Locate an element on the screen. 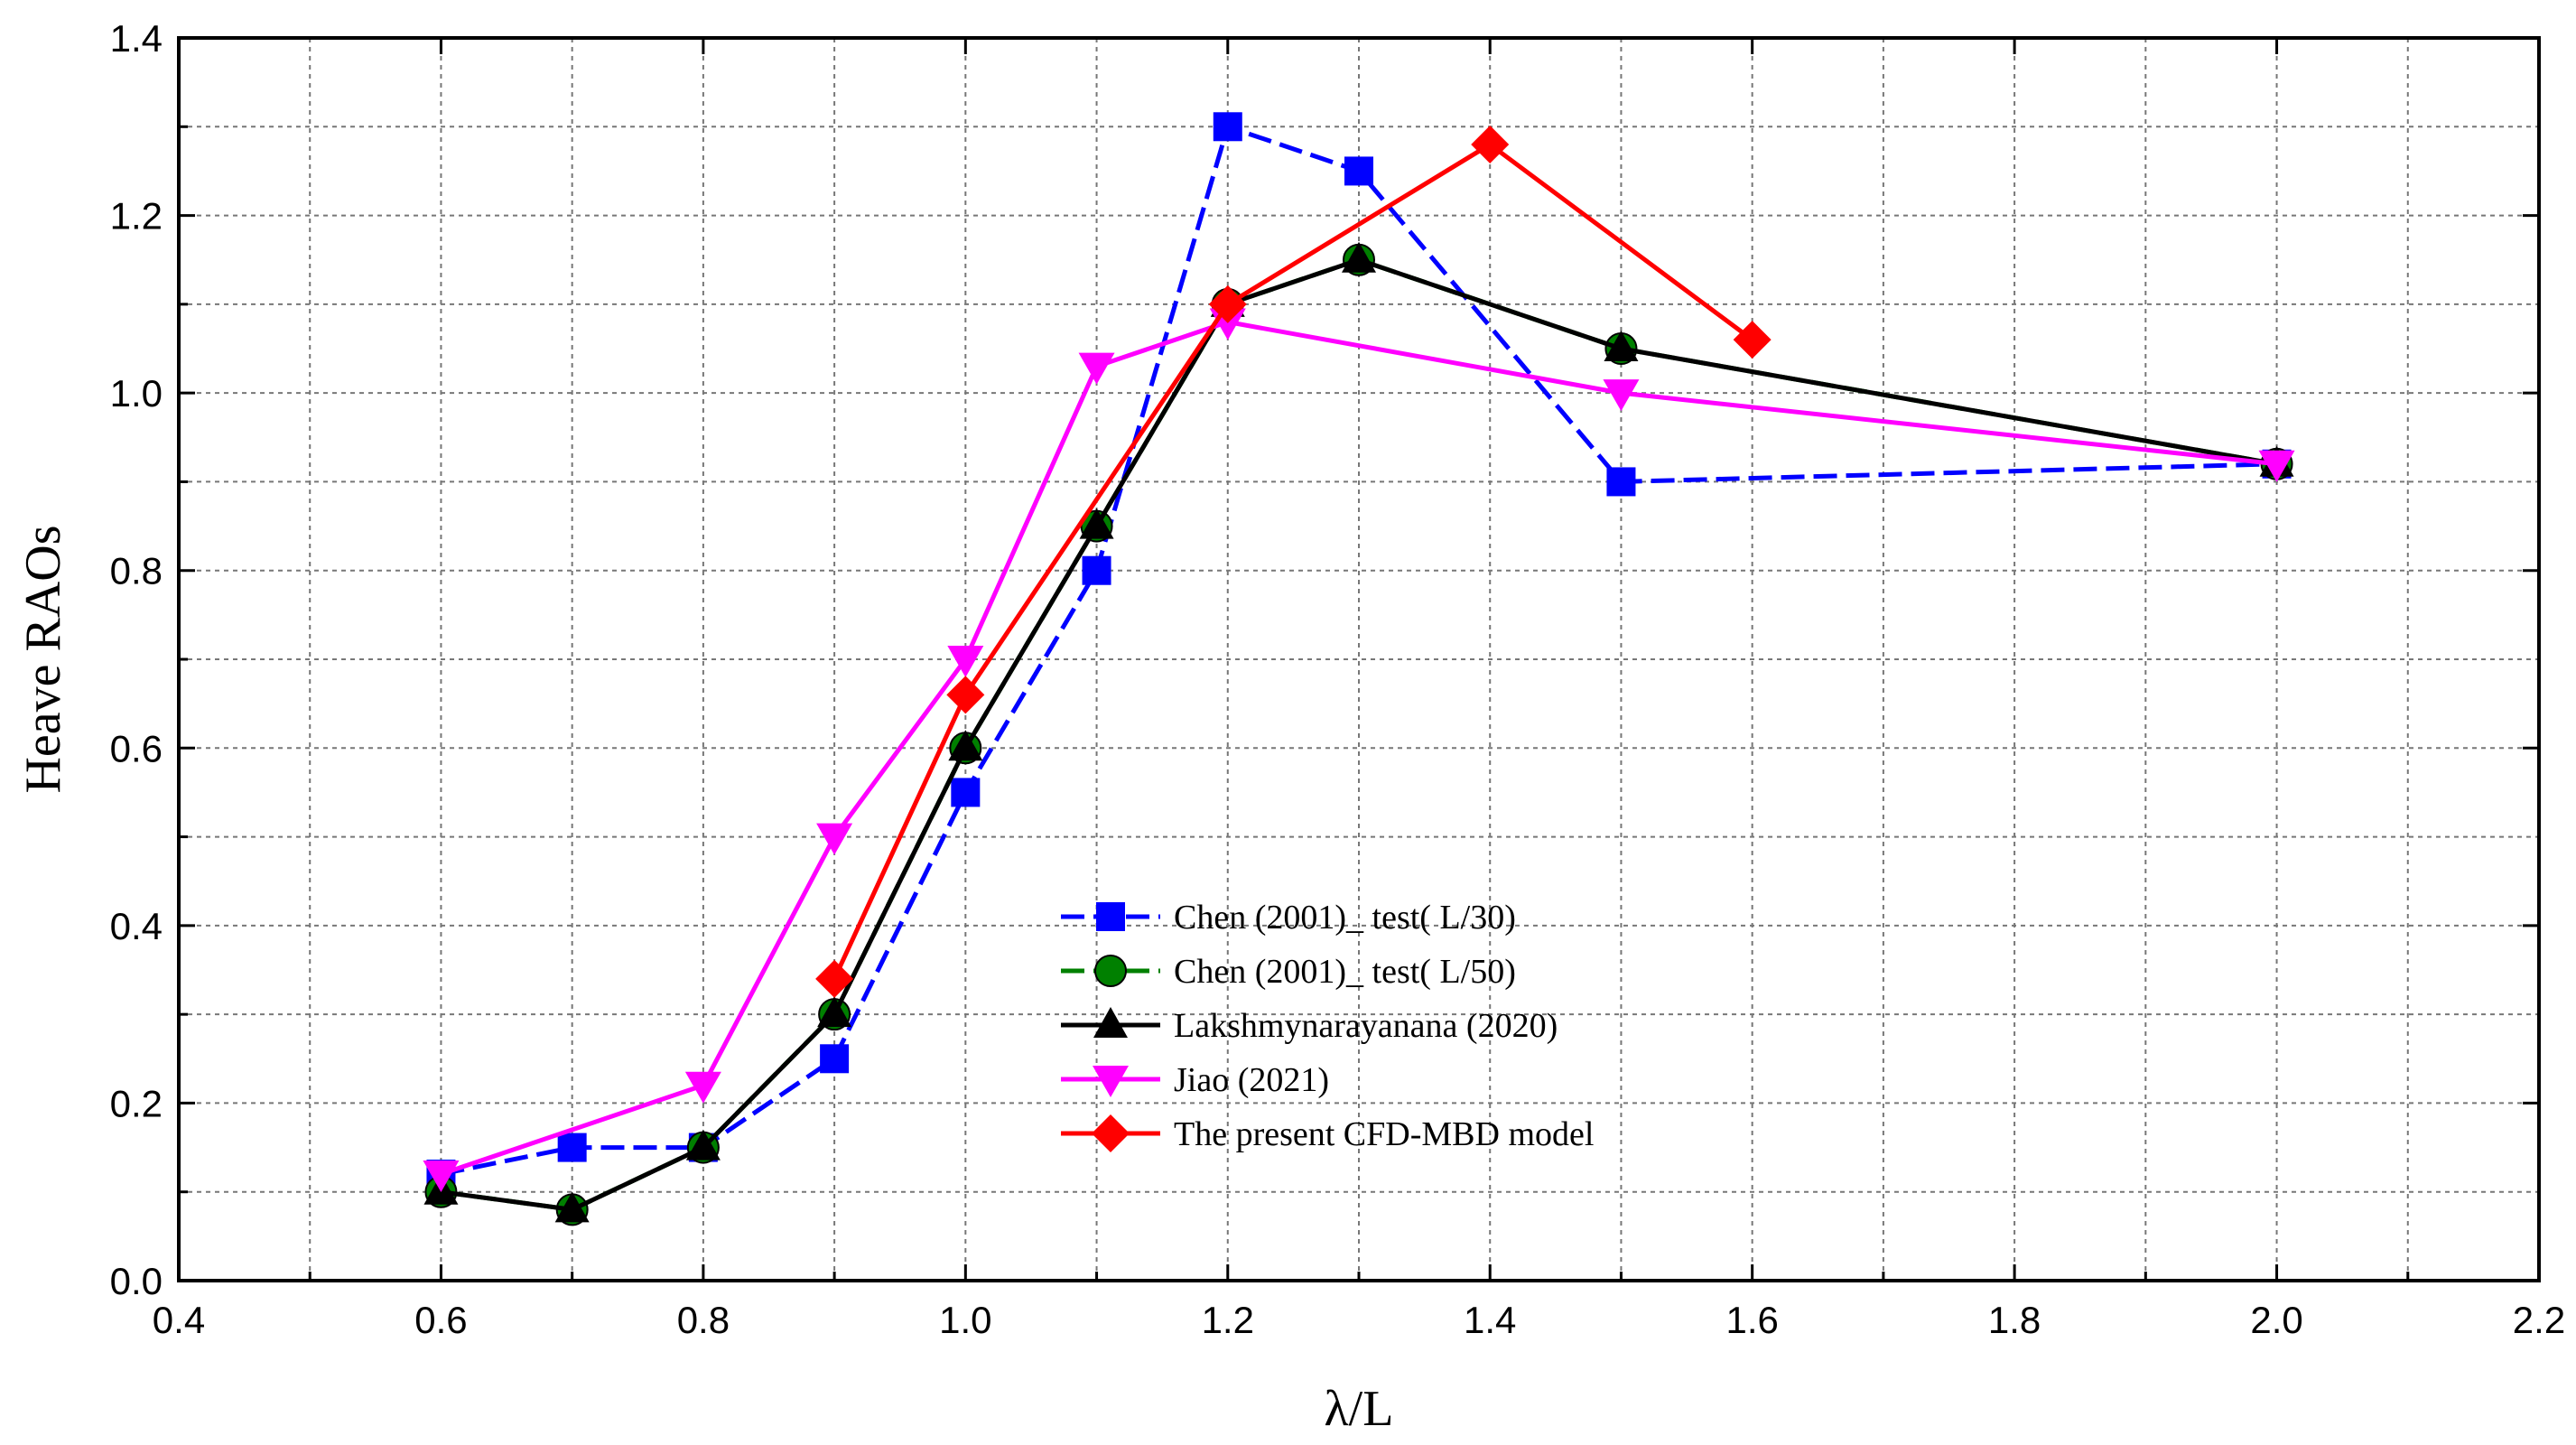  legend-item: Lakshmynarayanana (2020) is located at coordinates (1309, 1026).